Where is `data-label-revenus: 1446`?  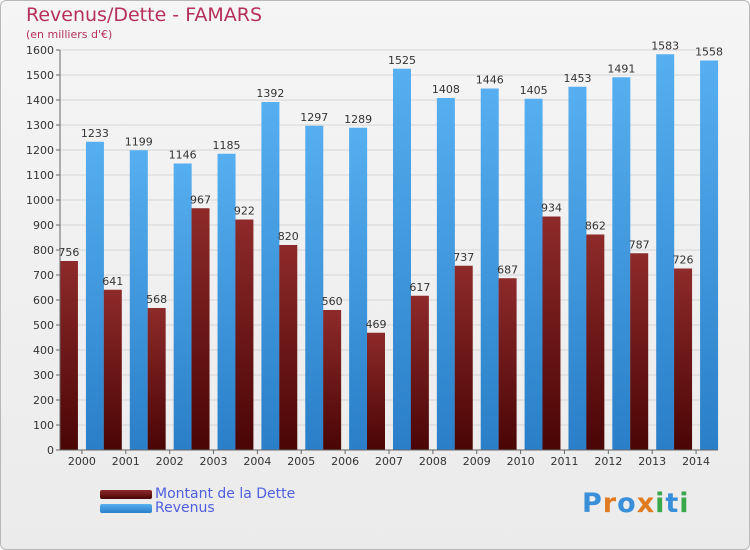 data-label-revenus: 1446 is located at coordinates (490, 80).